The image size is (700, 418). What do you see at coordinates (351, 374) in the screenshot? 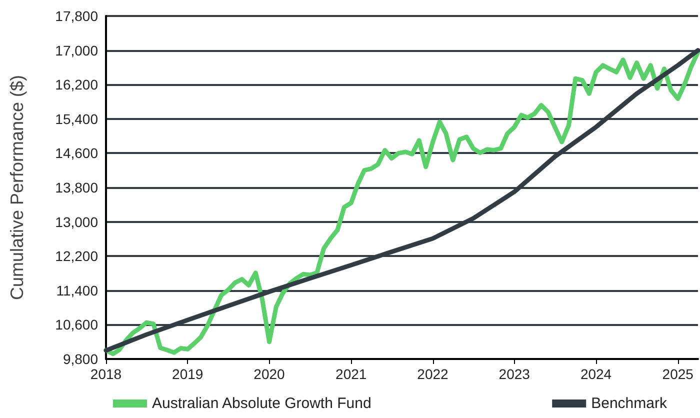
I see `x-tick-label: 2021` at bounding box center [351, 374].